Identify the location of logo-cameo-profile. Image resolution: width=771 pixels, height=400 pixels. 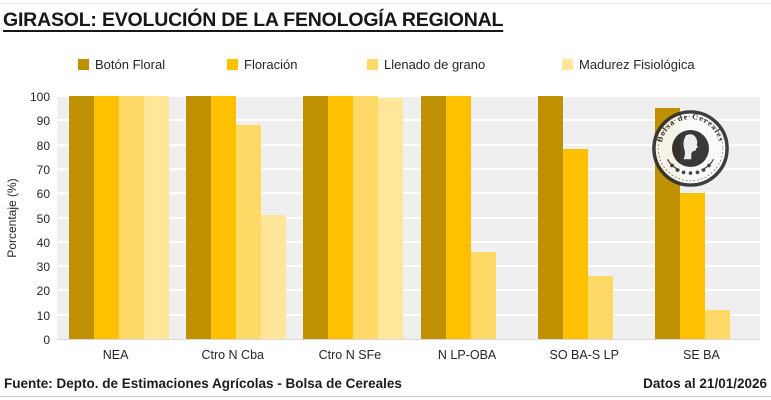
(690, 147).